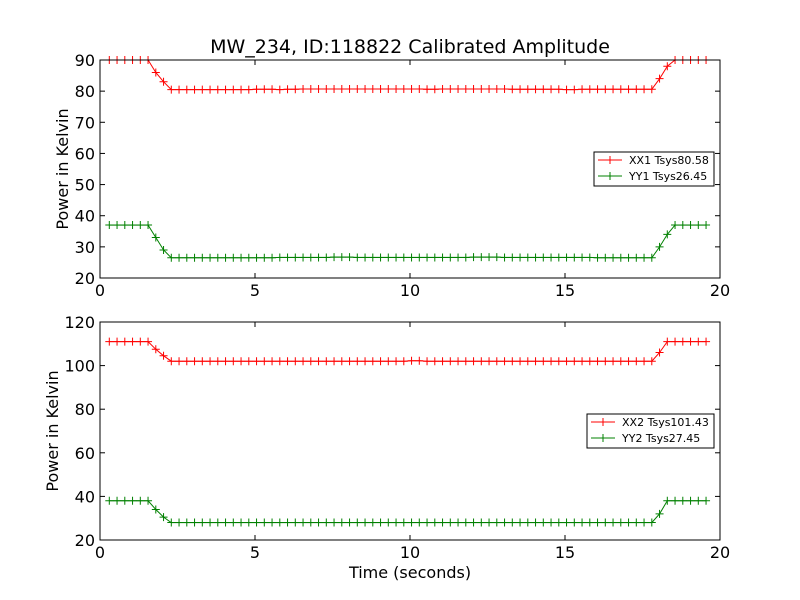 This screenshot has height=600, width=800. What do you see at coordinates (85, 278) in the screenshot?
I see `y-tick-label: 20` at bounding box center [85, 278].